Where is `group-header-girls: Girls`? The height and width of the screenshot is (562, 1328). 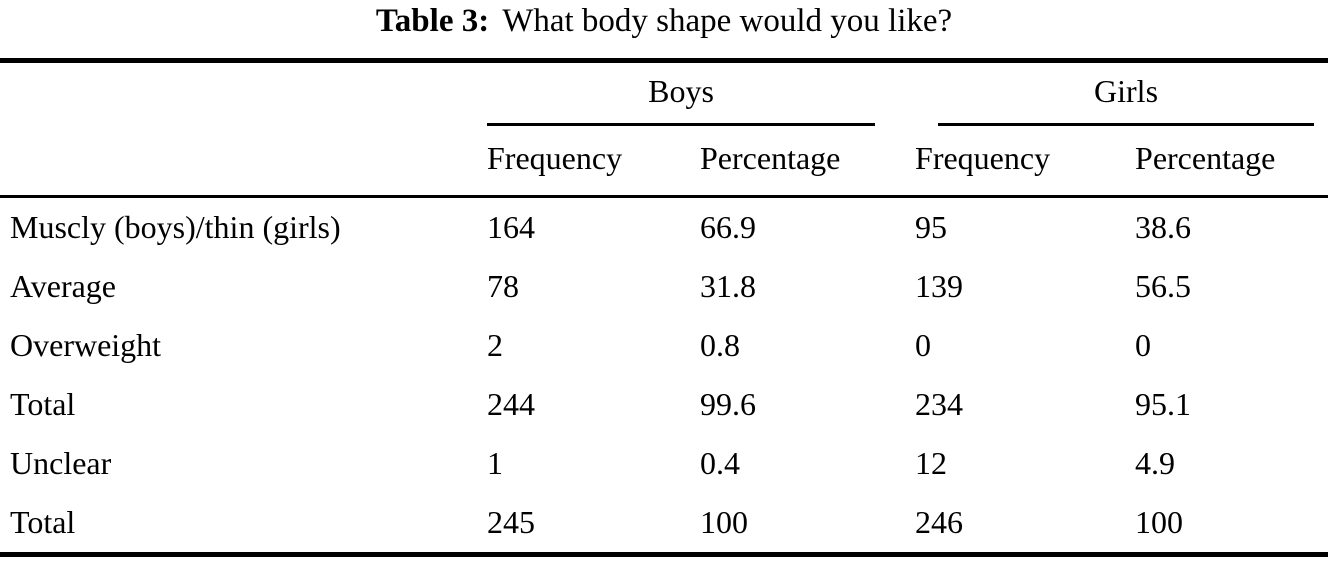 group-header-girls: Girls is located at coordinates (1126, 97).